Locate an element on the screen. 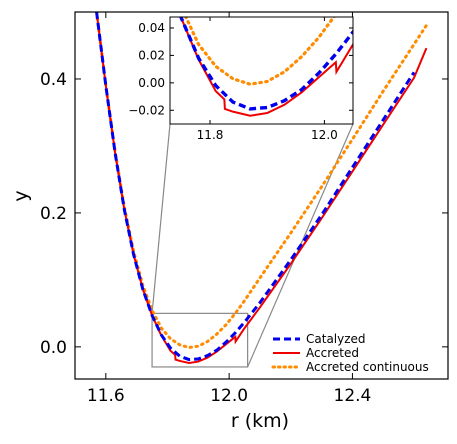 This screenshot has height=444, width=457. zoom-connector-left is located at coordinates (161, 218).